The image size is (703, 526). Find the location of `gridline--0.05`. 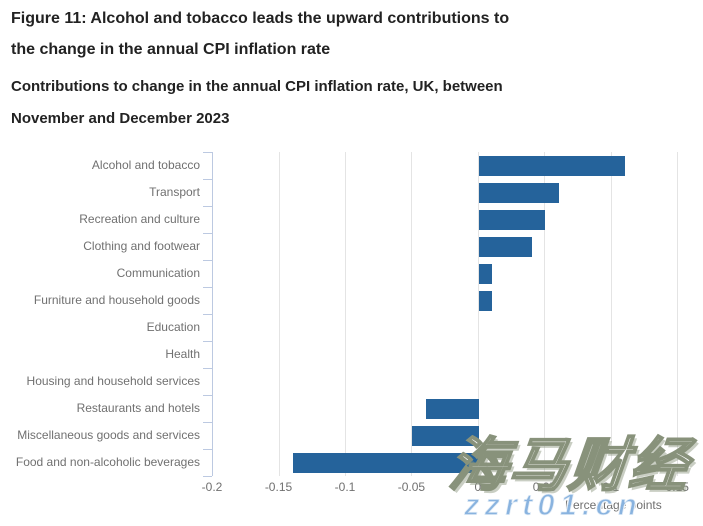

gridline--0.05 is located at coordinates (412, 314).